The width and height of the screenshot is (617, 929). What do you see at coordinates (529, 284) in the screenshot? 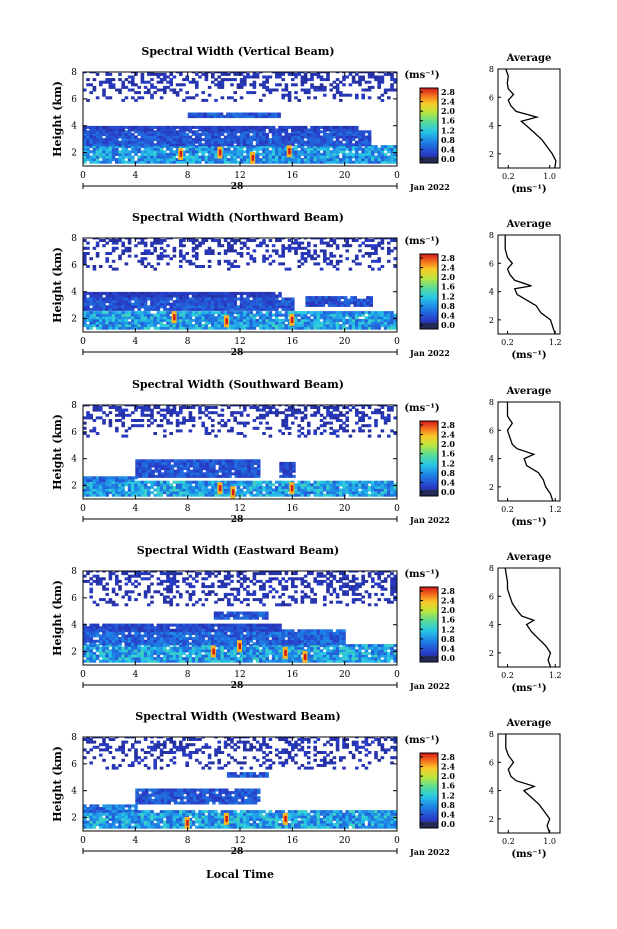
I see `average-frame` at bounding box center [529, 284].